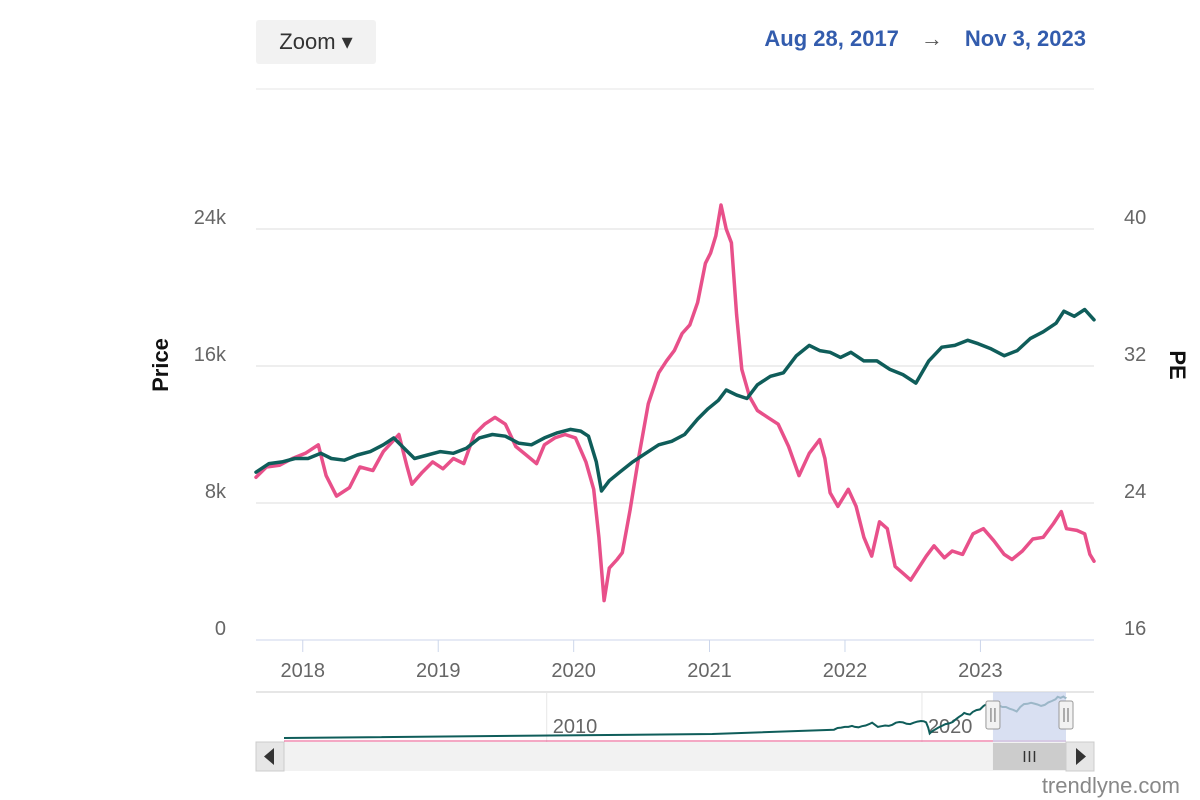 The height and width of the screenshot is (800, 1200). I want to click on navigator-selection, so click(1029, 717).